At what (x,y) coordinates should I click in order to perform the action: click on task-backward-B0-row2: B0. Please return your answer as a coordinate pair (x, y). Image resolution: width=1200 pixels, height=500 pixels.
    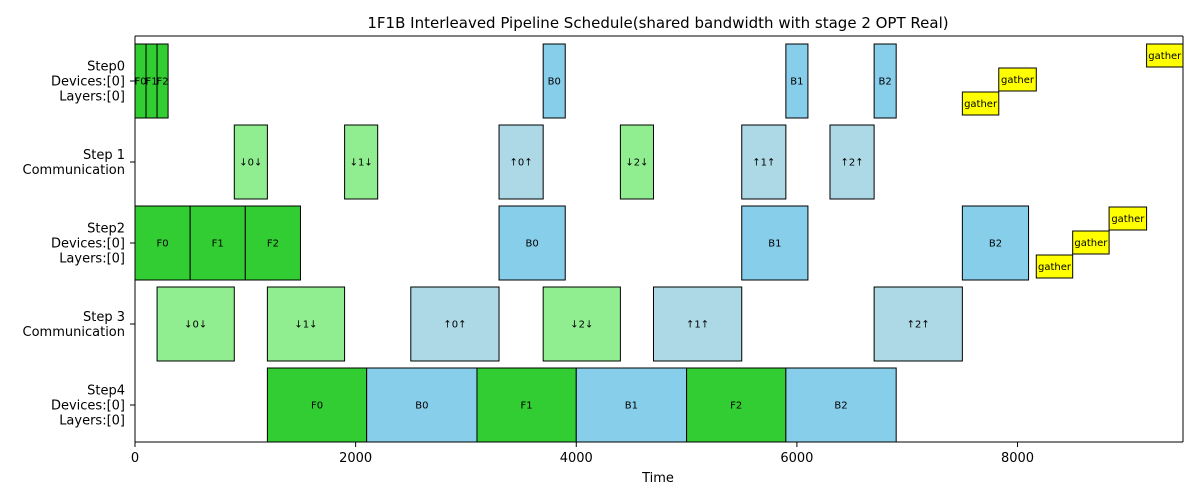
    Looking at the image, I should click on (532, 243).